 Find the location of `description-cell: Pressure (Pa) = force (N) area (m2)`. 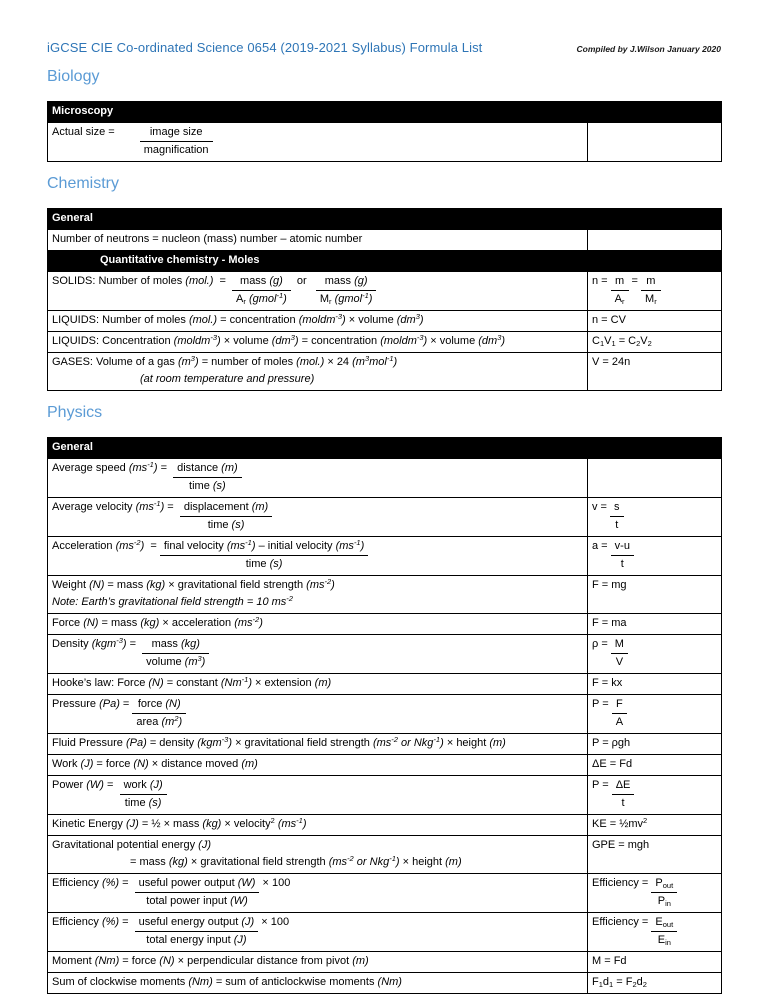

description-cell: Pressure (Pa) = force (N) area (m2) is located at coordinates (317, 714).